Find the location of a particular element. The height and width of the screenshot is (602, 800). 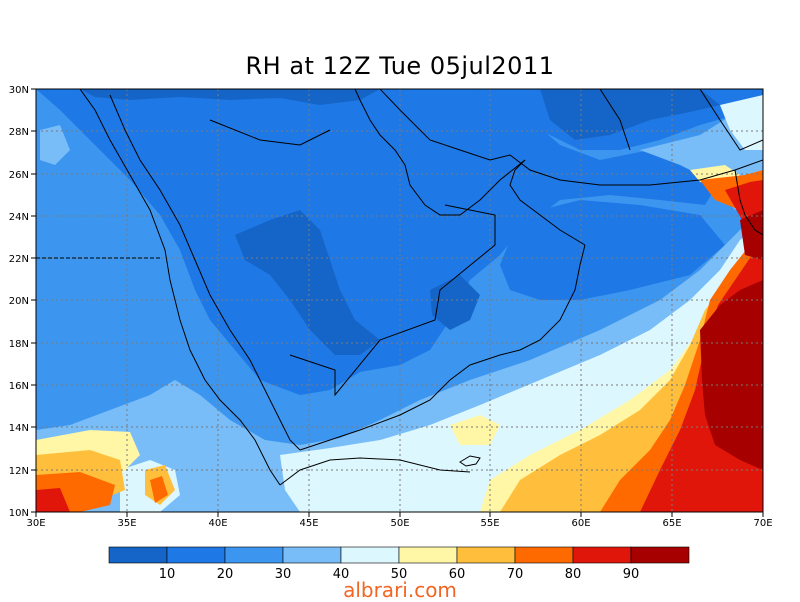

y-tick-label: 28N is located at coordinates (19, 132).